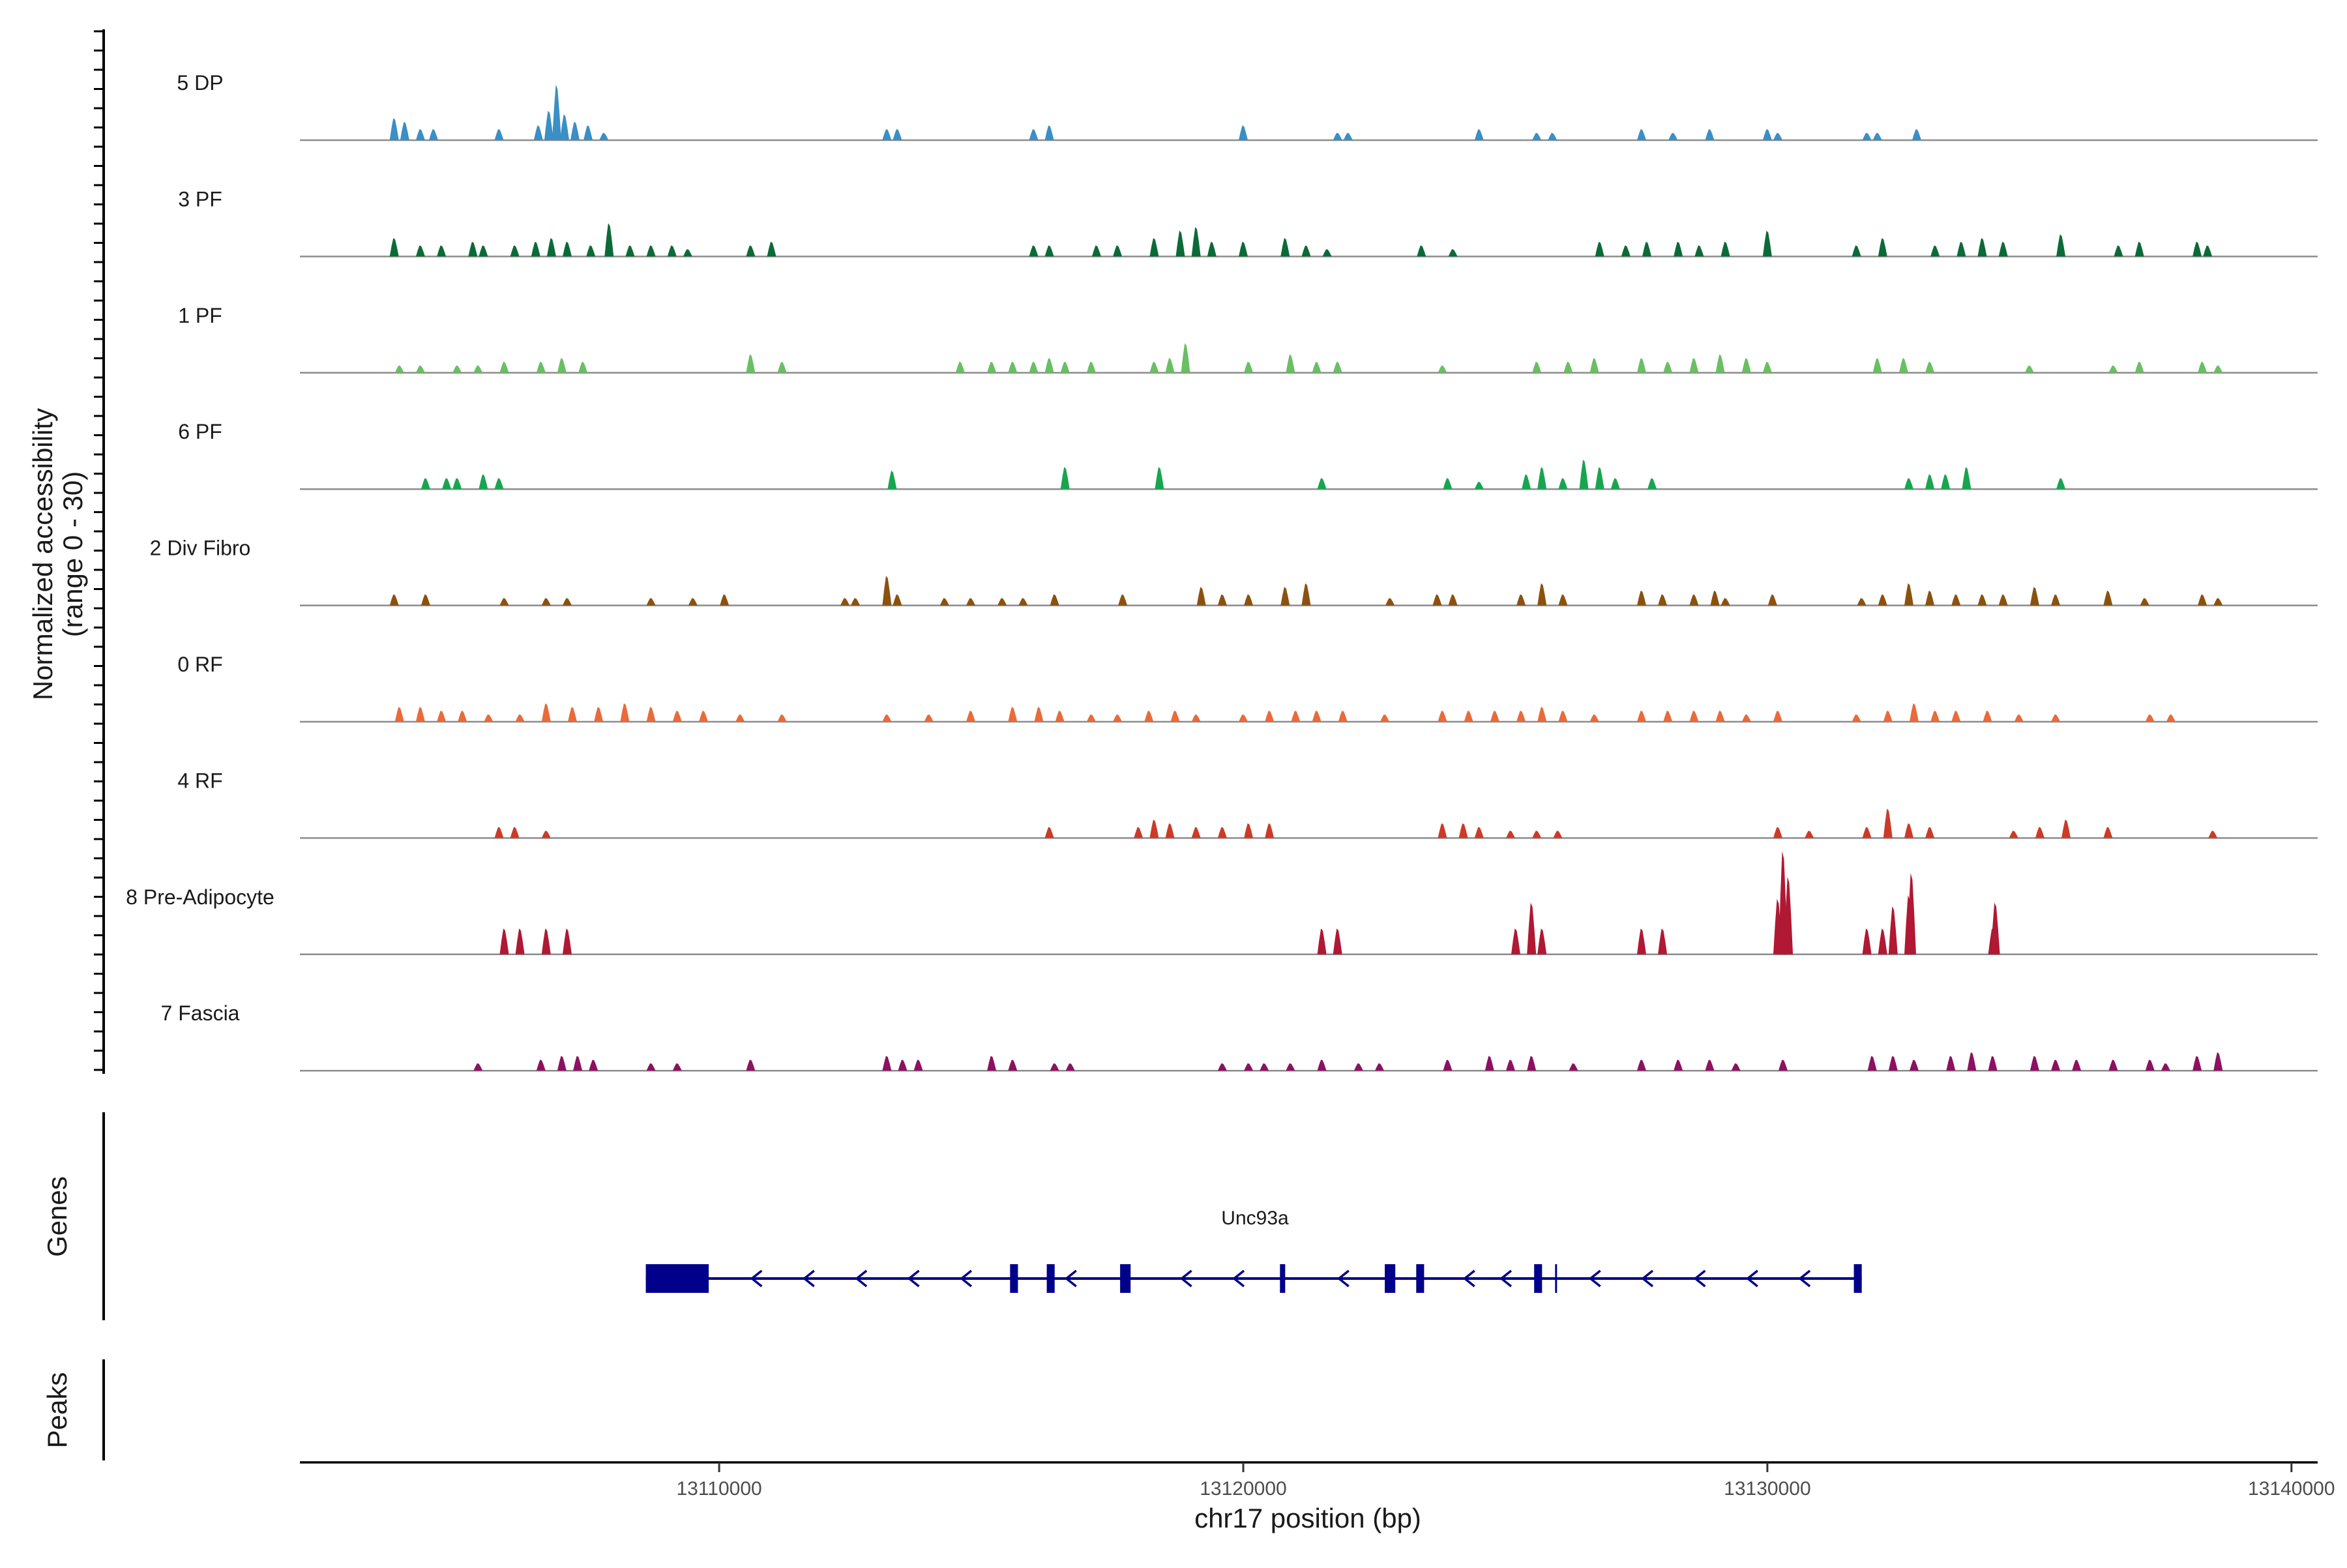  What do you see at coordinates (200, 199) in the screenshot?
I see `track-label: 3 PF` at bounding box center [200, 199].